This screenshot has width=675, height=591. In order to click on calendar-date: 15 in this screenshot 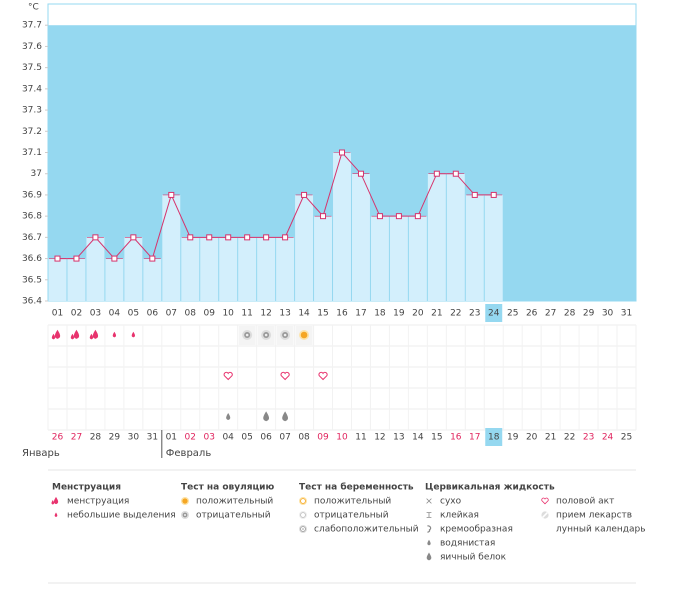, I will do `click(436, 438)`.